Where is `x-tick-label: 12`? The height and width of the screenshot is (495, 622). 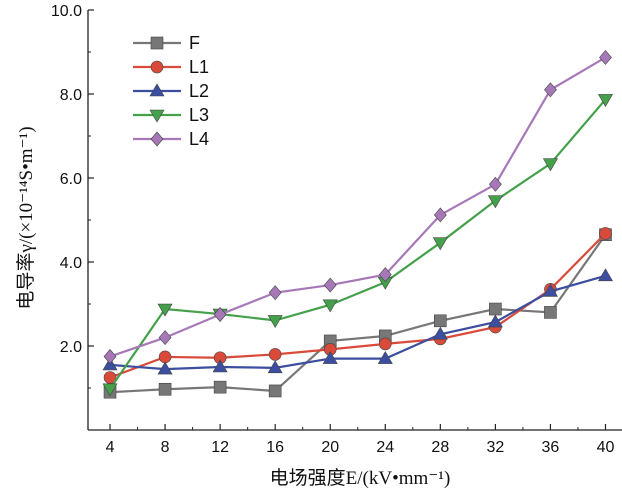
x-tick-label: 12 is located at coordinates (220, 447).